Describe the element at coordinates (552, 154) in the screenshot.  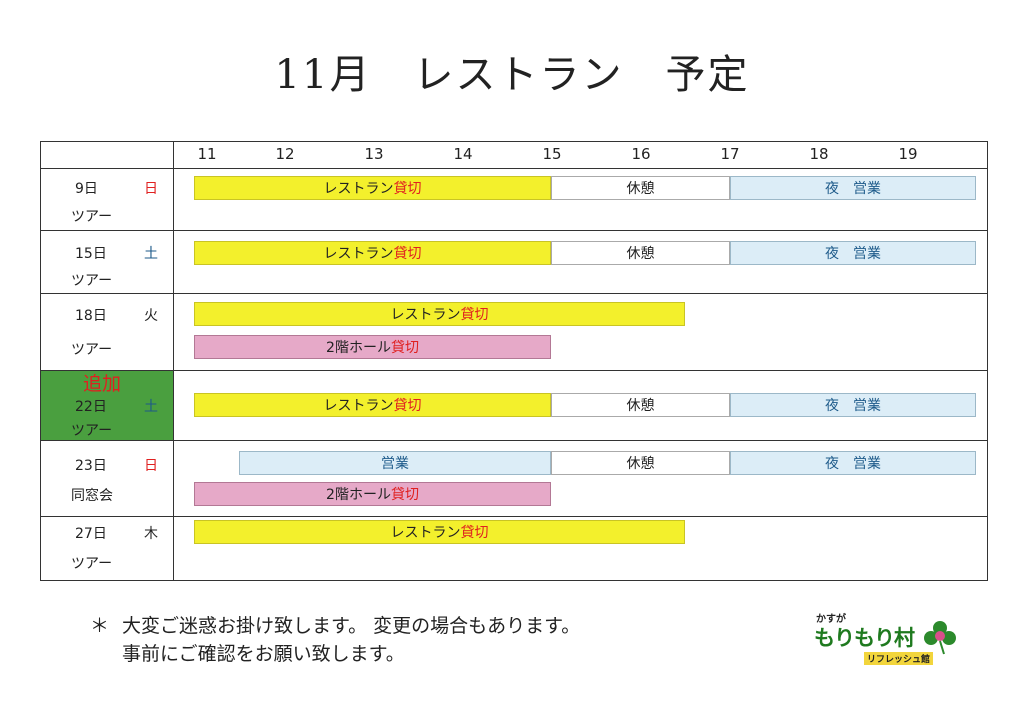
I see `hour-label: 15` at that location.